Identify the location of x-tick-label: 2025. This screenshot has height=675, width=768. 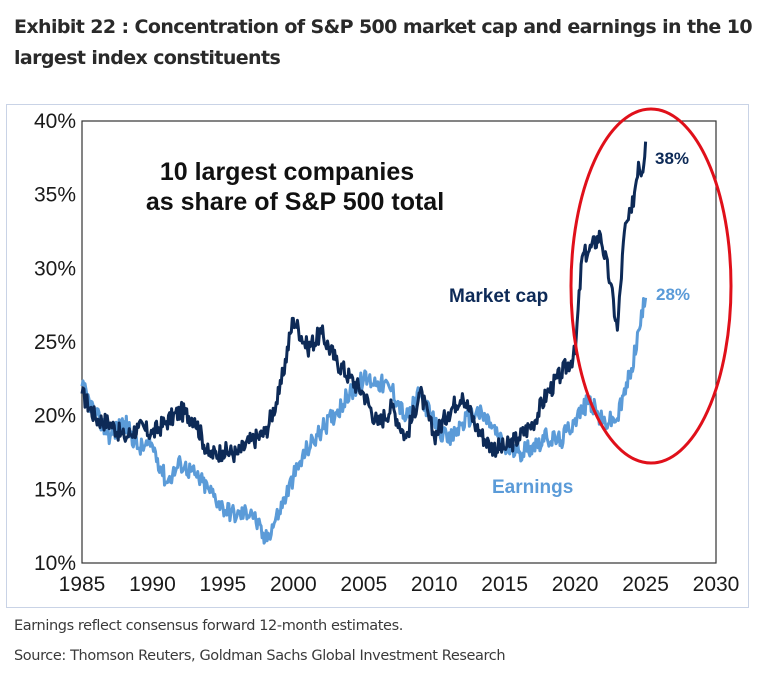
(645, 584).